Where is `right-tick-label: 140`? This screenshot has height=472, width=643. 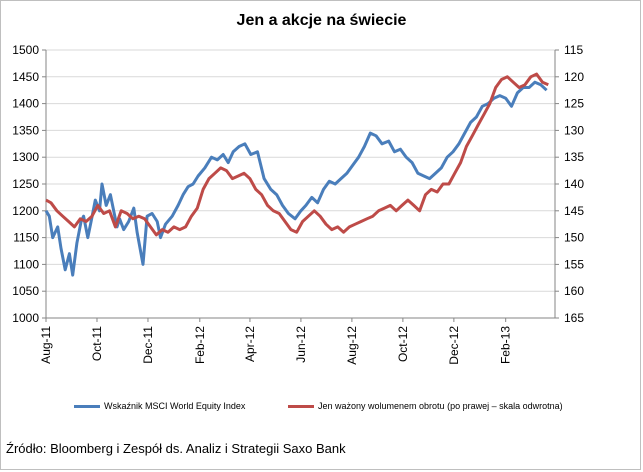
right-tick-label: 140 is located at coordinates (574, 184).